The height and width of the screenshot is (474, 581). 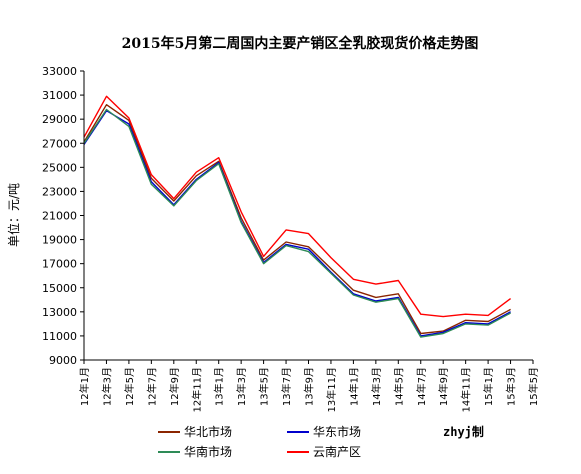 I want to click on x-tick-label: 14年3月, so click(x=376, y=386).